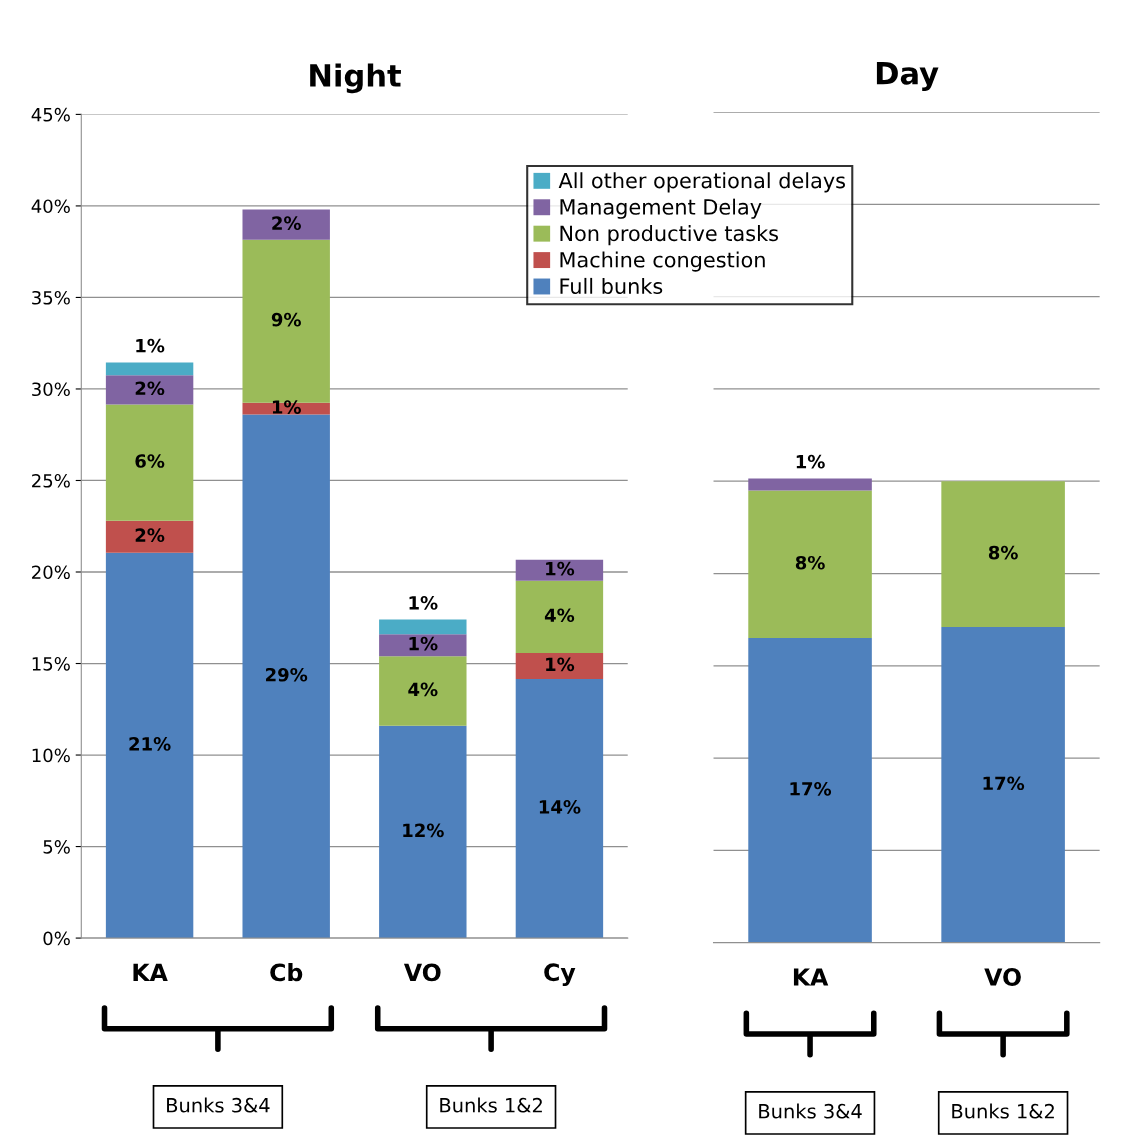 This screenshot has width=1129, height=1144. I want to click on y-tick-label: 10%, so click(51, 755).